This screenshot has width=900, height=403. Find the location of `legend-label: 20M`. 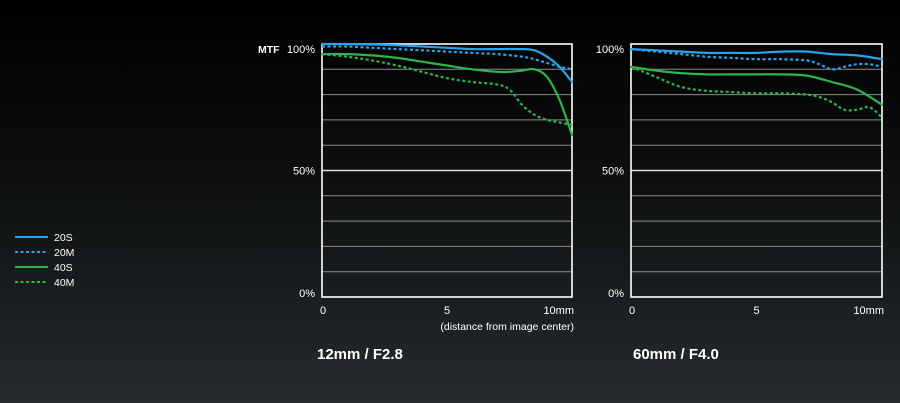

legend-label: 20M is located at coordinates (64, 253).